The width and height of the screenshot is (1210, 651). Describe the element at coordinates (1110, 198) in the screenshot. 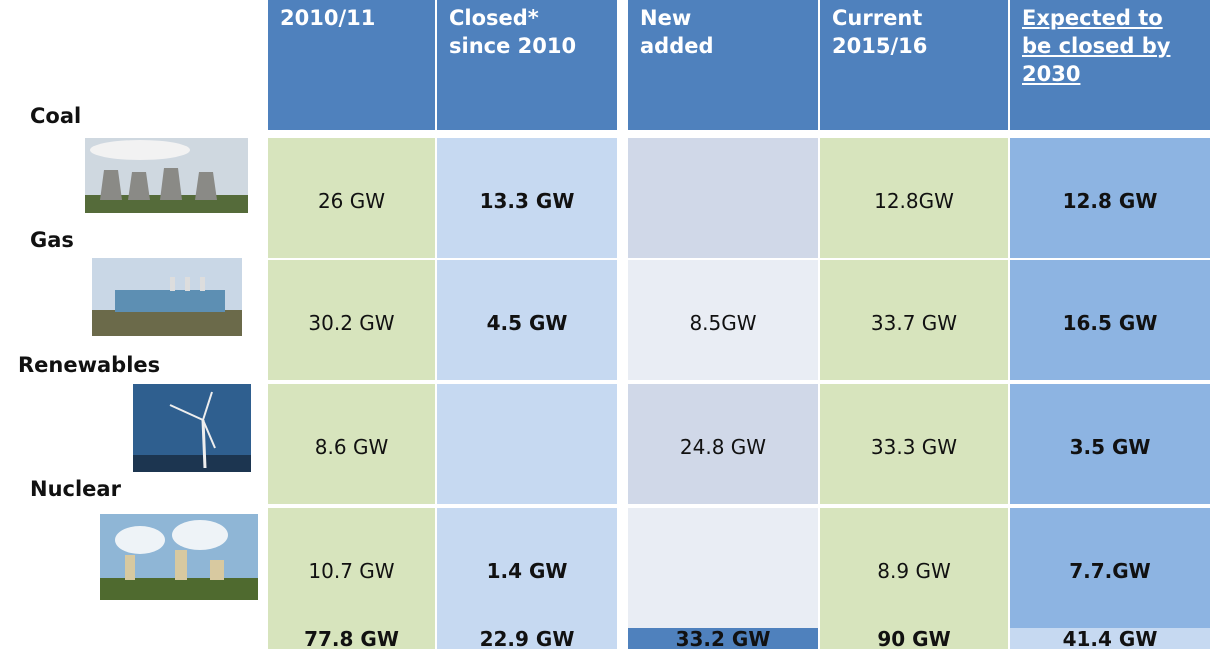

I see `cell: 12.8 GW` at that location.